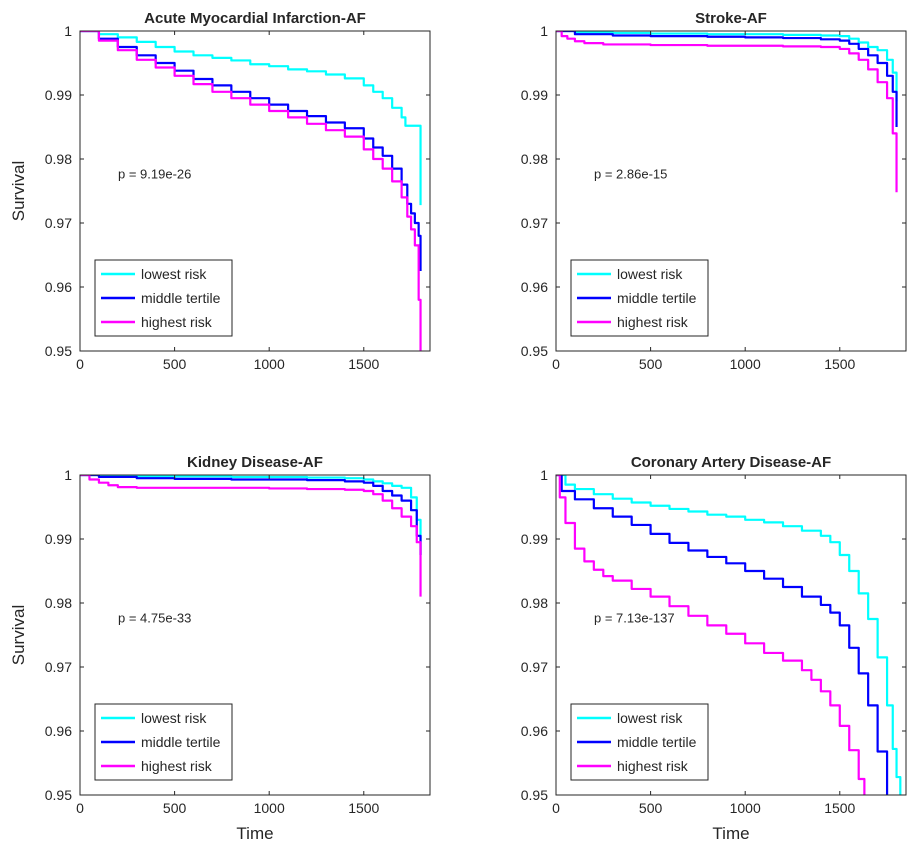 The image size is (907, 860). Describe the element at coordinates (731, 462) in the screenshot. I see `chart-title: Coronary Artery Disease-AF` at that location.